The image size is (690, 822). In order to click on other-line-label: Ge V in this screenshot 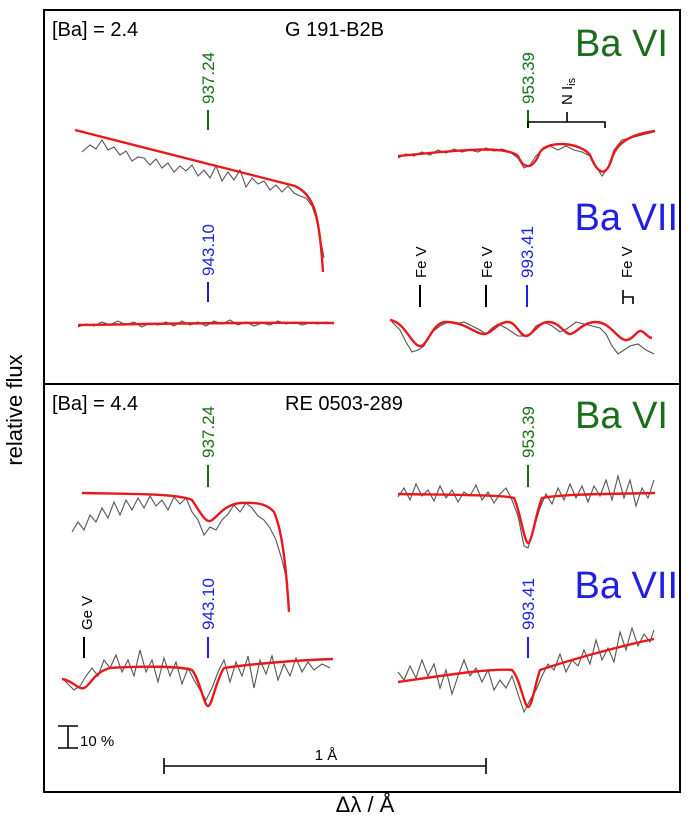, I will do `click(87, 613)`.